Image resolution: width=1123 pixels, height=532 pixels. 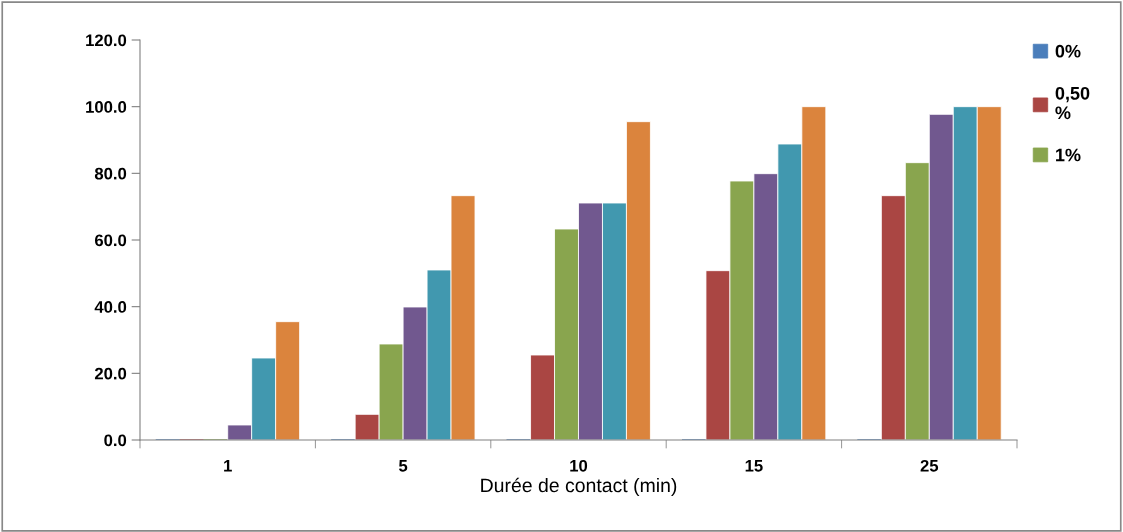 I want to click on y-tick-label: 0.0, so click(x=115, y=440).